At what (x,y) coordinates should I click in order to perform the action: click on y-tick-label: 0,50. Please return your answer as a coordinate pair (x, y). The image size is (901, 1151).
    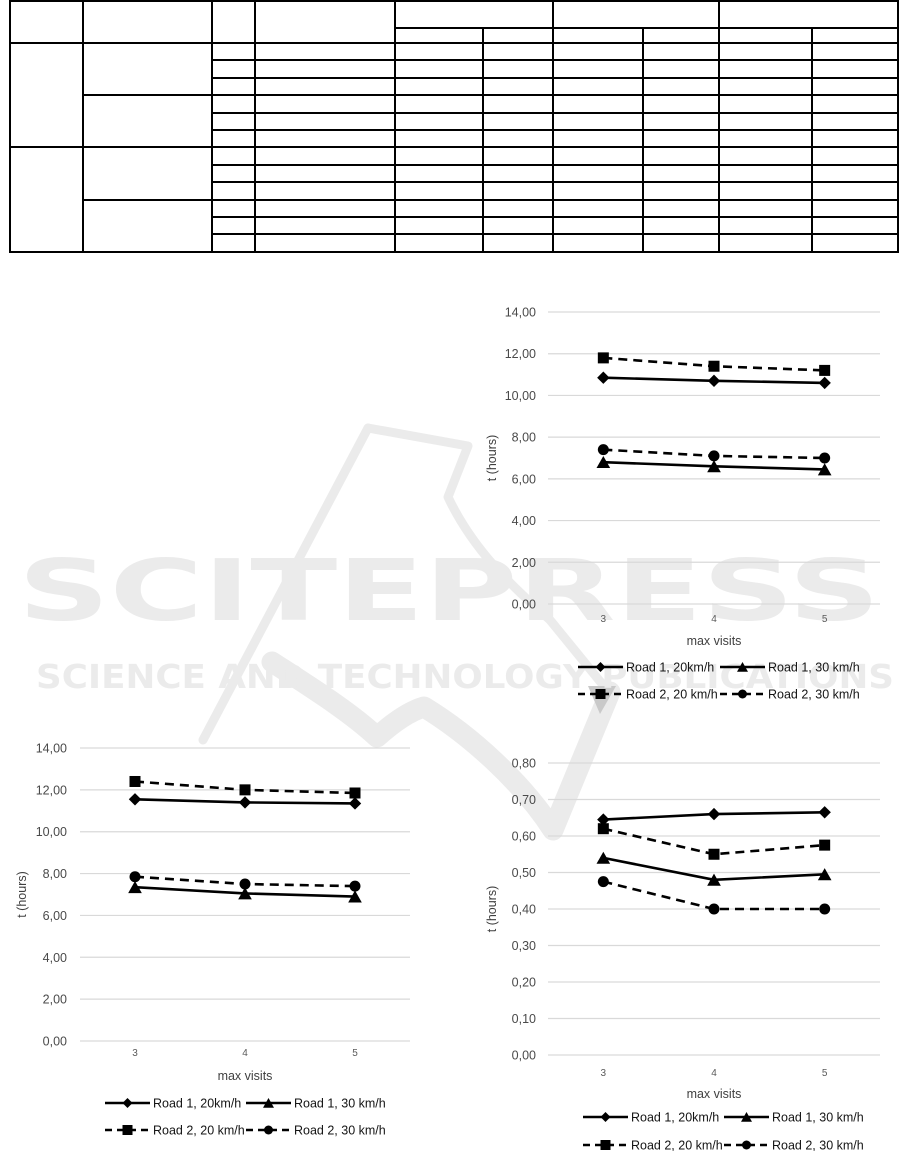
    Looking at the image, I should click on (524, 873).